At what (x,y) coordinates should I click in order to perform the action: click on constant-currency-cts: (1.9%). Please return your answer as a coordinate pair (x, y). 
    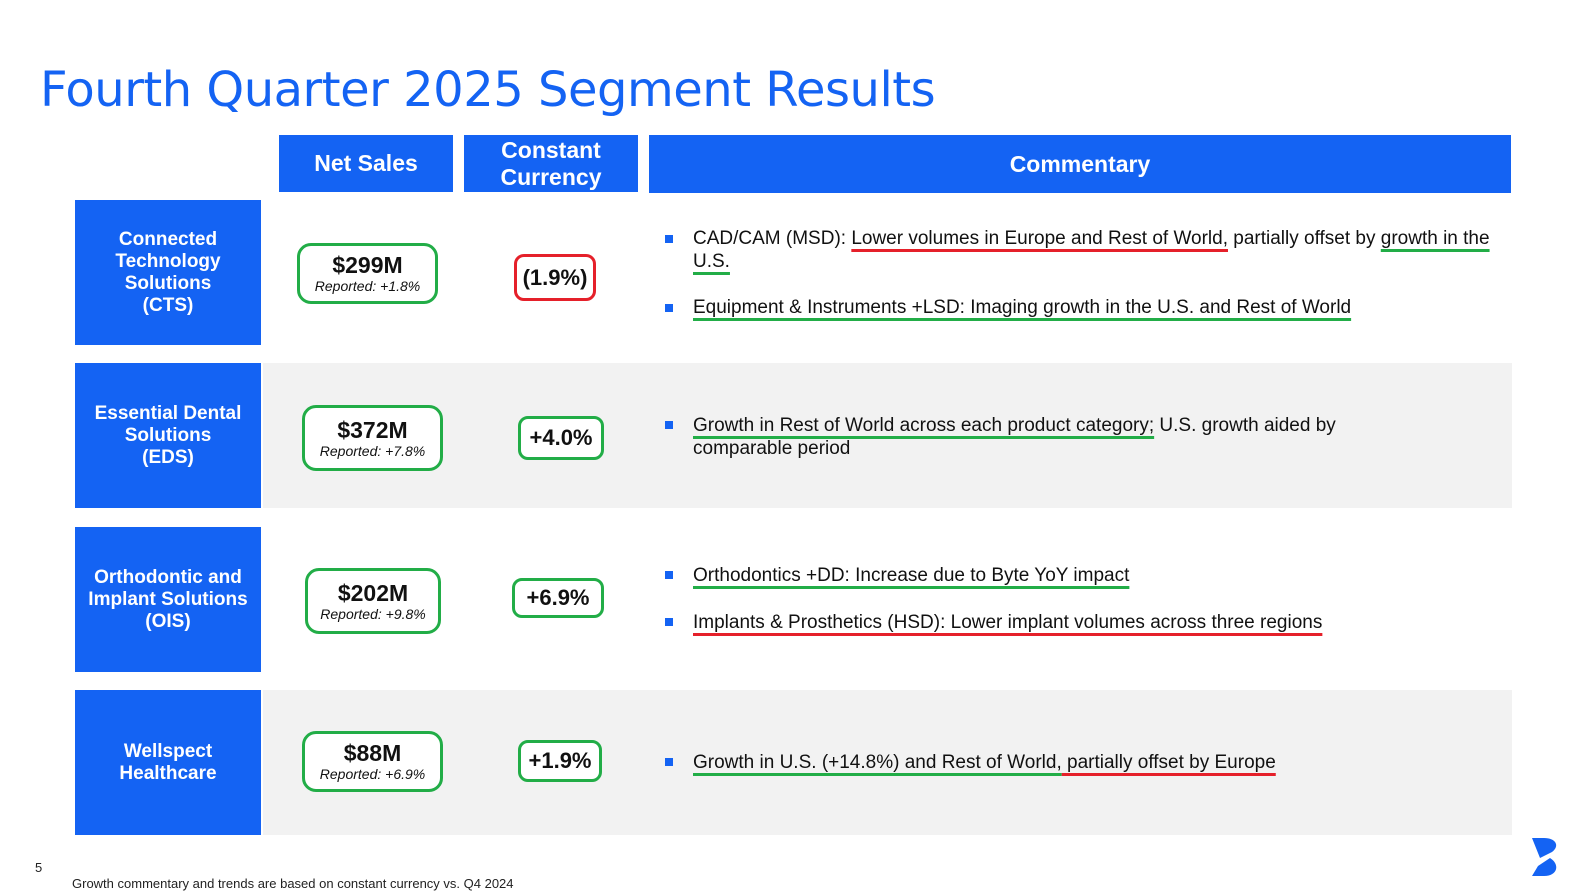
    Looking at the image, I should click on (555, 277).